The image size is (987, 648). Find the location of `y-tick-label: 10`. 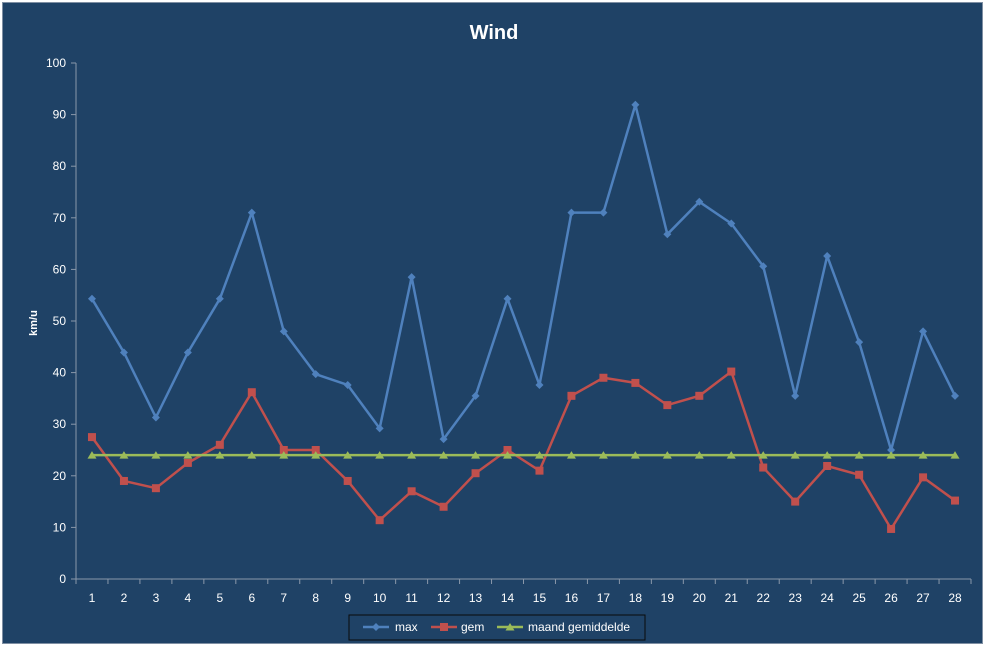

y-tick-label: 10 is located at coordinates (60, 527).